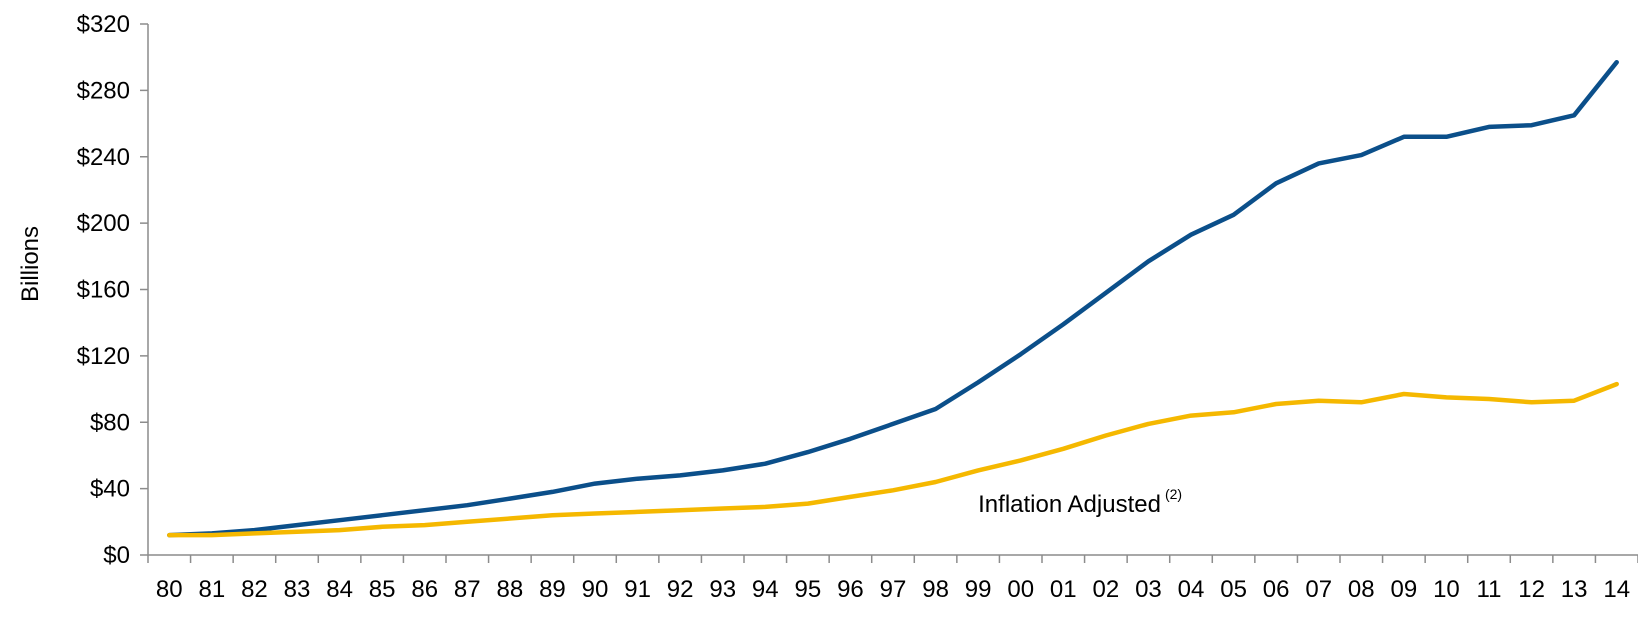 The width and height of the screenshot is (1638, 627). Describe the element at coordinates (552, 589) in the screenshot. I see `x-tick-label: 89` at that location.